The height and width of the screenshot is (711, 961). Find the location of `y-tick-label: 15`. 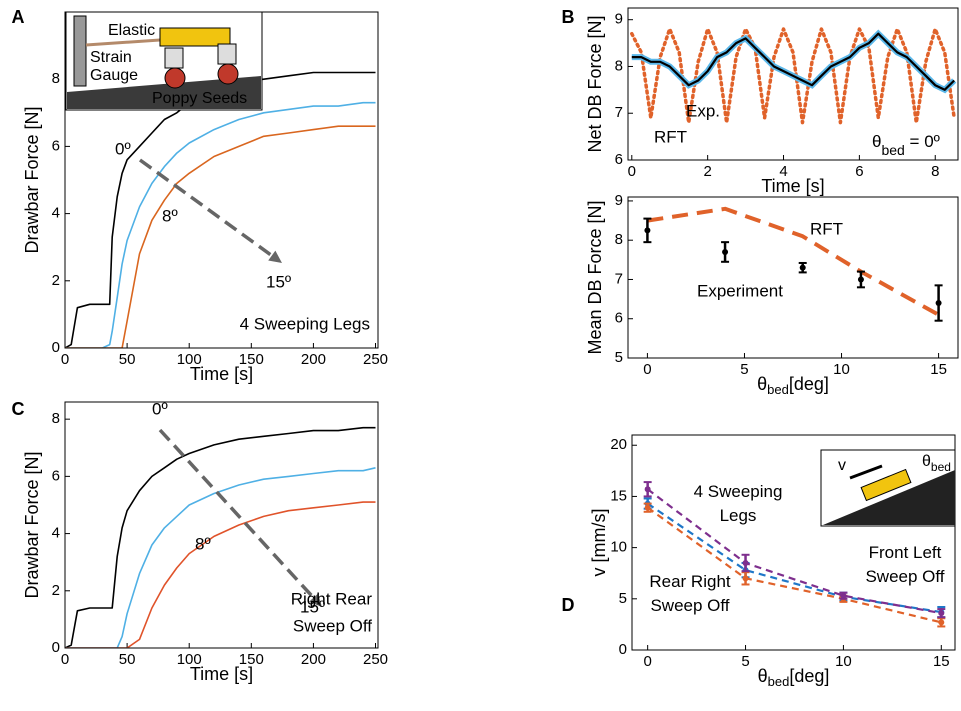

y-tick-label: 15 is located at coordinates (618, 495).